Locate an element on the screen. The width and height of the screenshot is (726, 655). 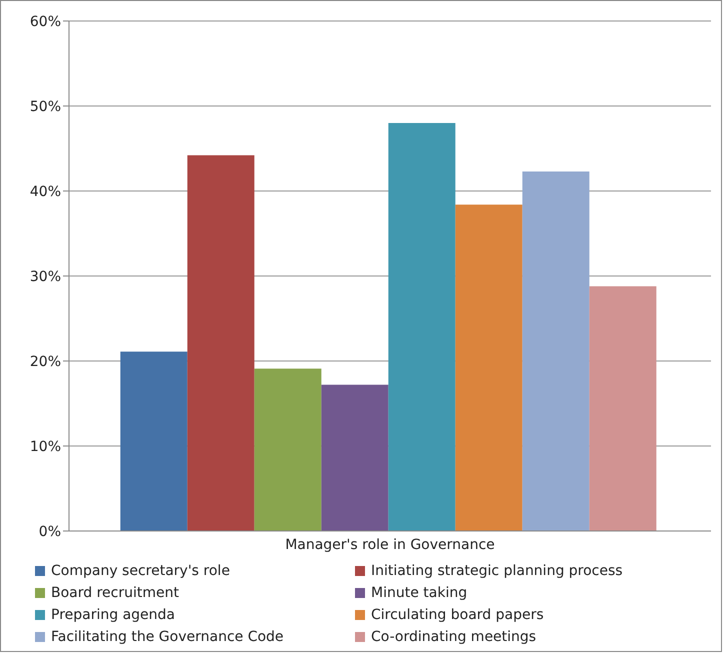
legend-label: Circulating board papers is located at coordinates (457, 615).